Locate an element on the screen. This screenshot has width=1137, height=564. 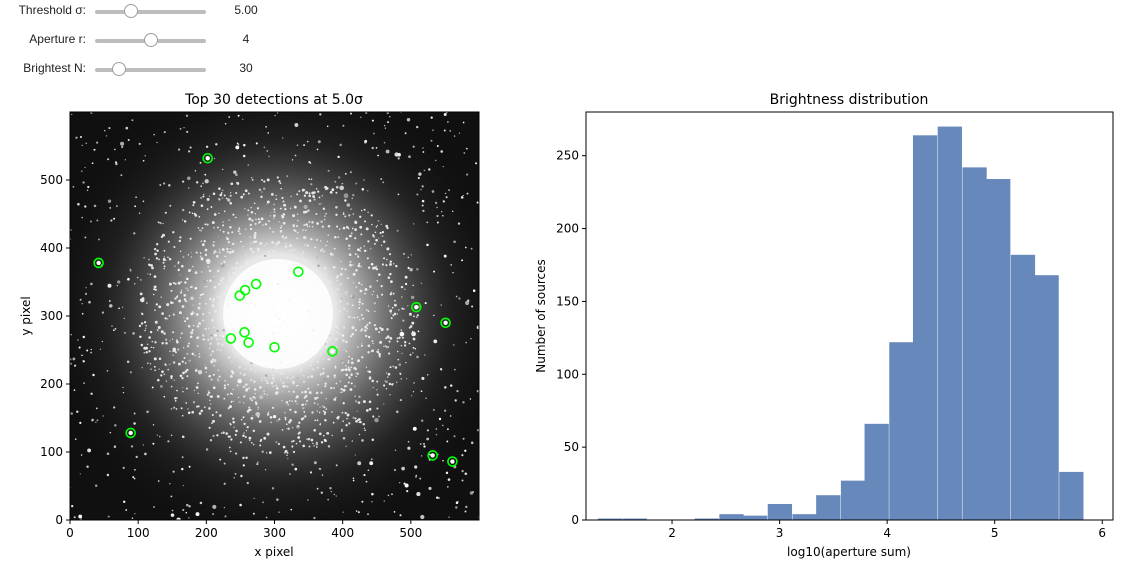
y-tick-label: 200 is located at coordinates (567, 229).